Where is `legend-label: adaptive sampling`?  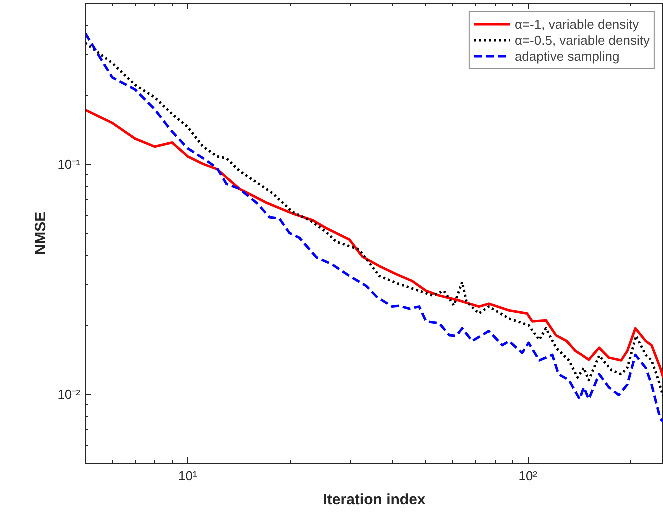 legend-label: adaptive sampling is located at coordinates (567, 56).